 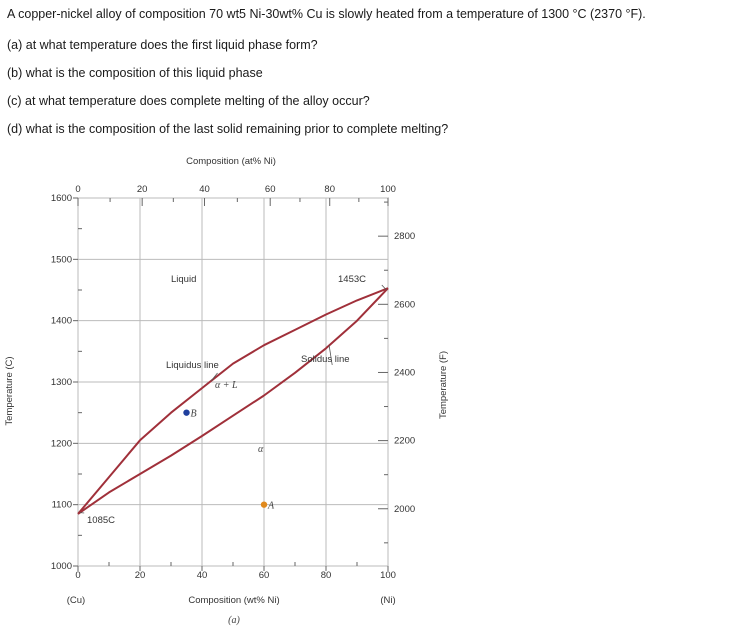 I want to click on x-tick-label: 100, so click(x=388, y=575).